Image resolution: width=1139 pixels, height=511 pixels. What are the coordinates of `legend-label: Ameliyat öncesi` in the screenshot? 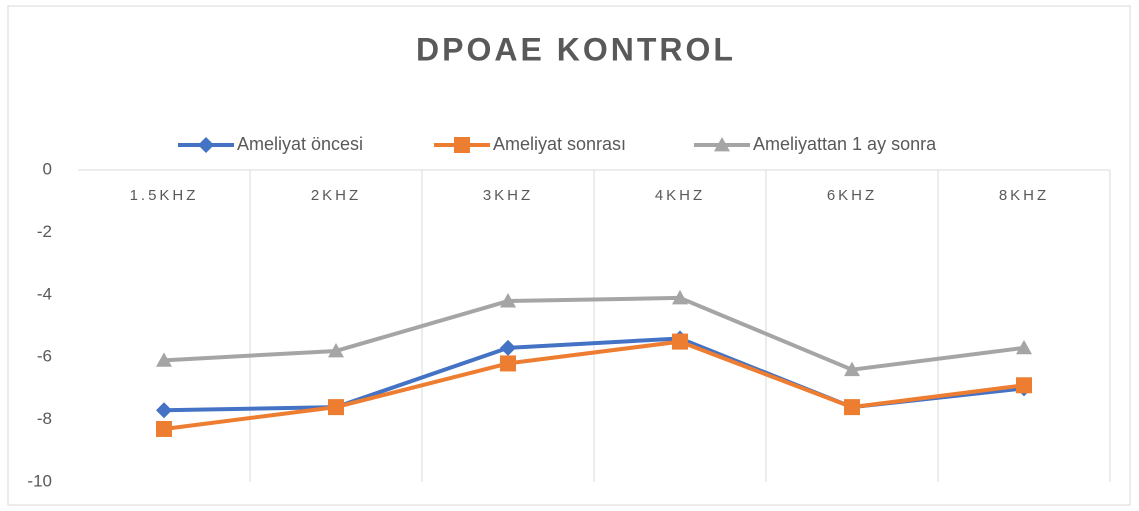 It's located at (300, 144).